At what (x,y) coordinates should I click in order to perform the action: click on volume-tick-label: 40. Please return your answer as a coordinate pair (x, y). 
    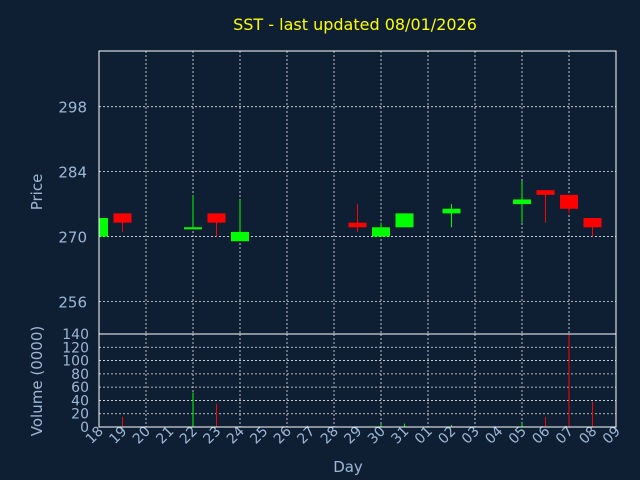
    Looking at the image, I should click on (80, 401).